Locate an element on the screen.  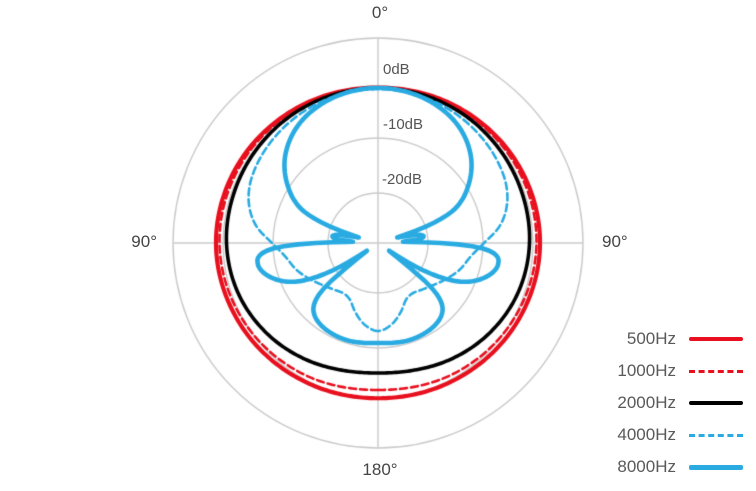
legend-swatch-4000hz-line is located at coordinates (716, 435).